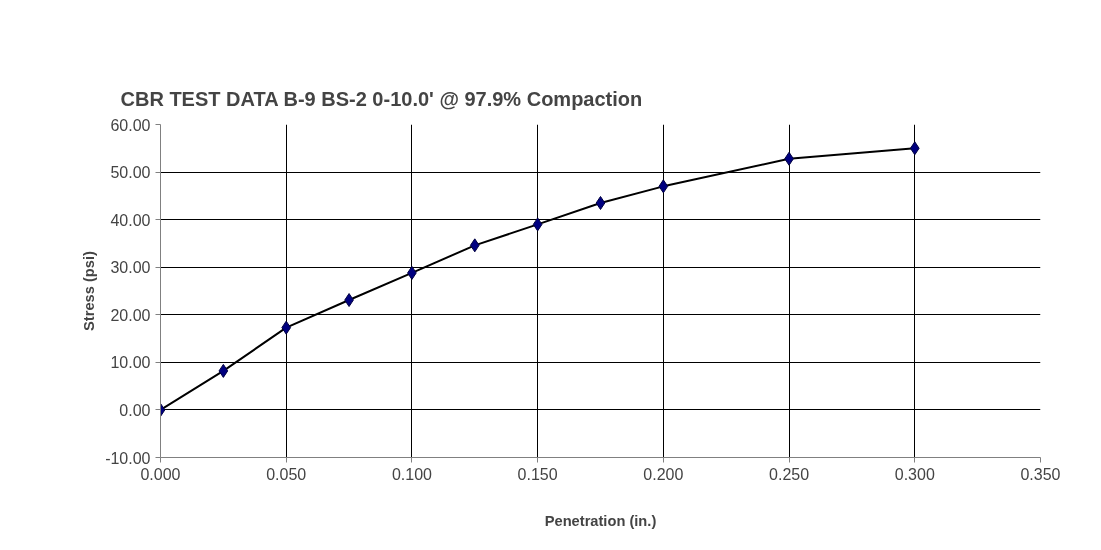 This screenshot has height=550, width=1101. What do you see at coordinates (130, 125) in the screenshot?
I see `y-tick-label: 60.00` at bounding box center [130, 125].